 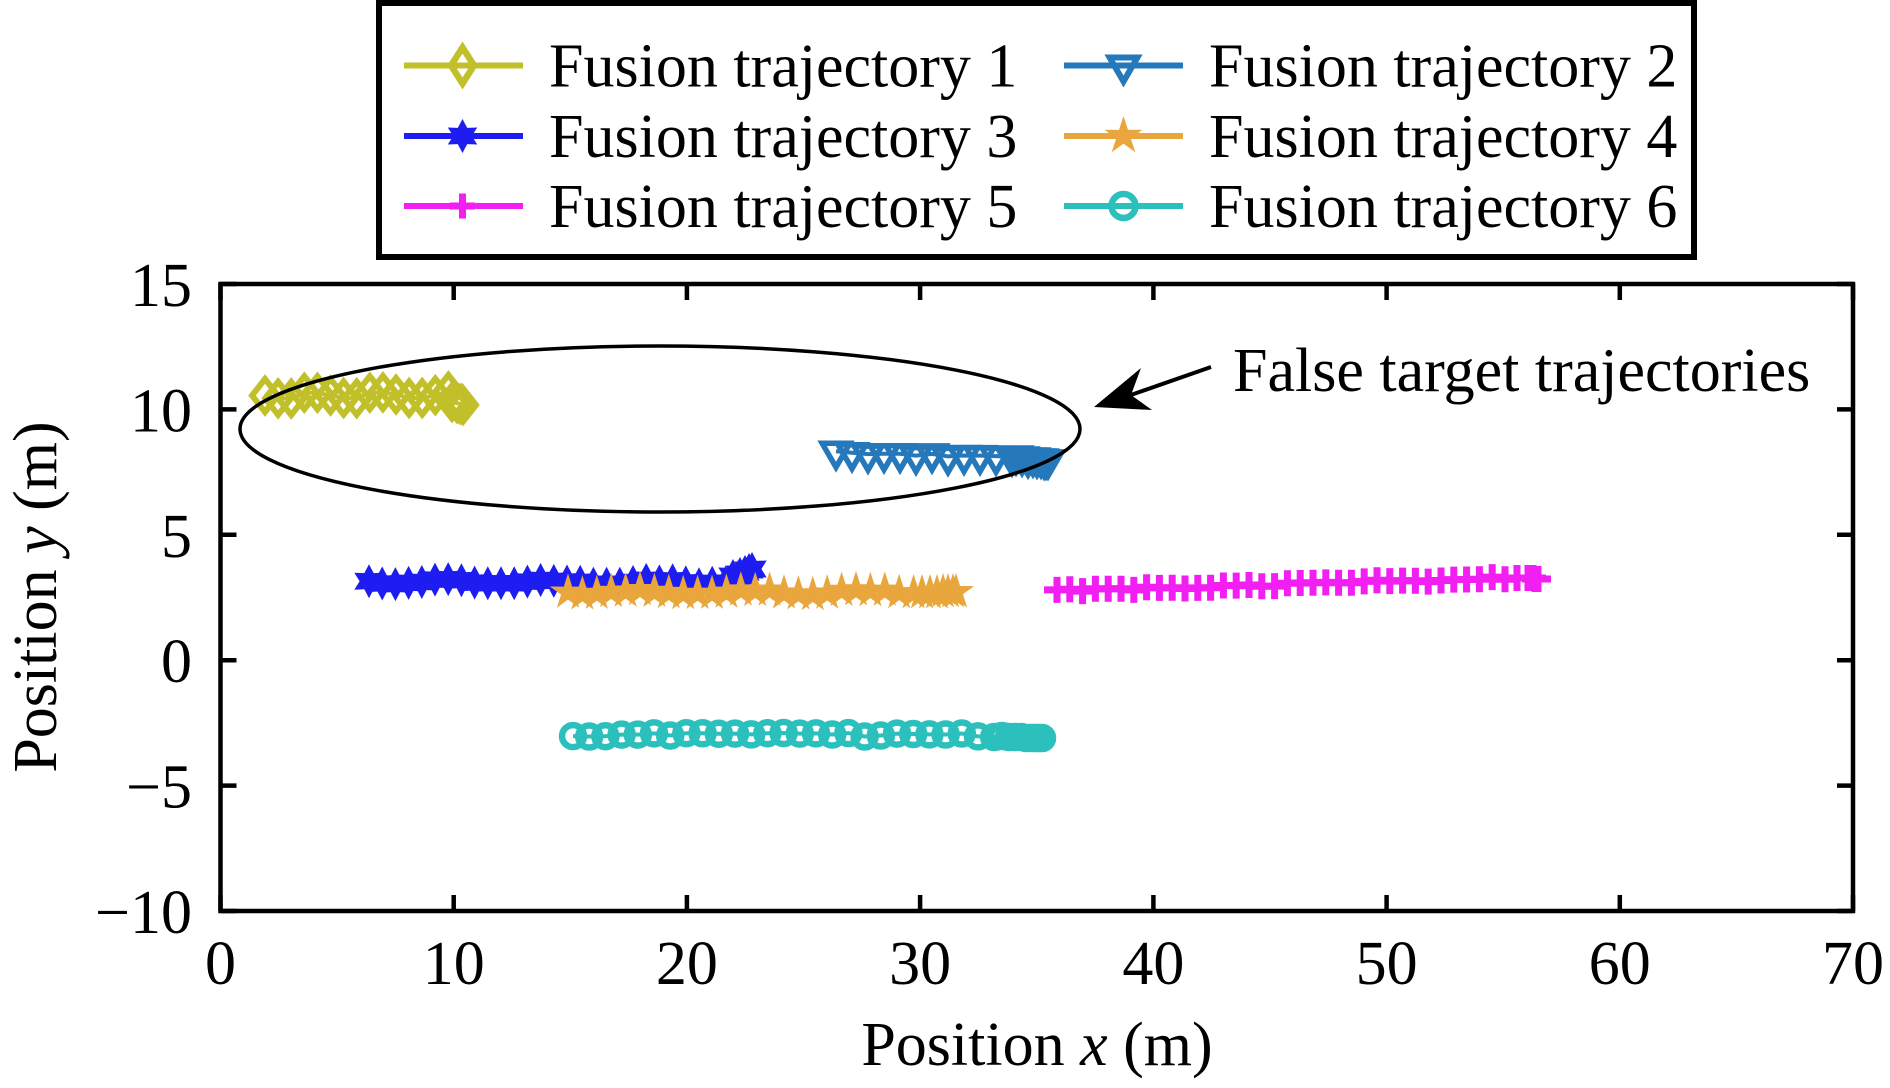 I want to click on svg-text: −10, so click(x=143, y=913).